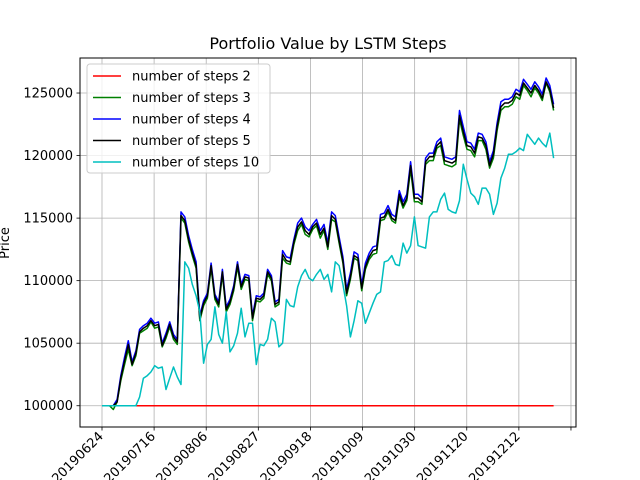 The width and height of the screenshot is (640, 480). I want to click on legend-label: number of steps 10, so click(195, 163).